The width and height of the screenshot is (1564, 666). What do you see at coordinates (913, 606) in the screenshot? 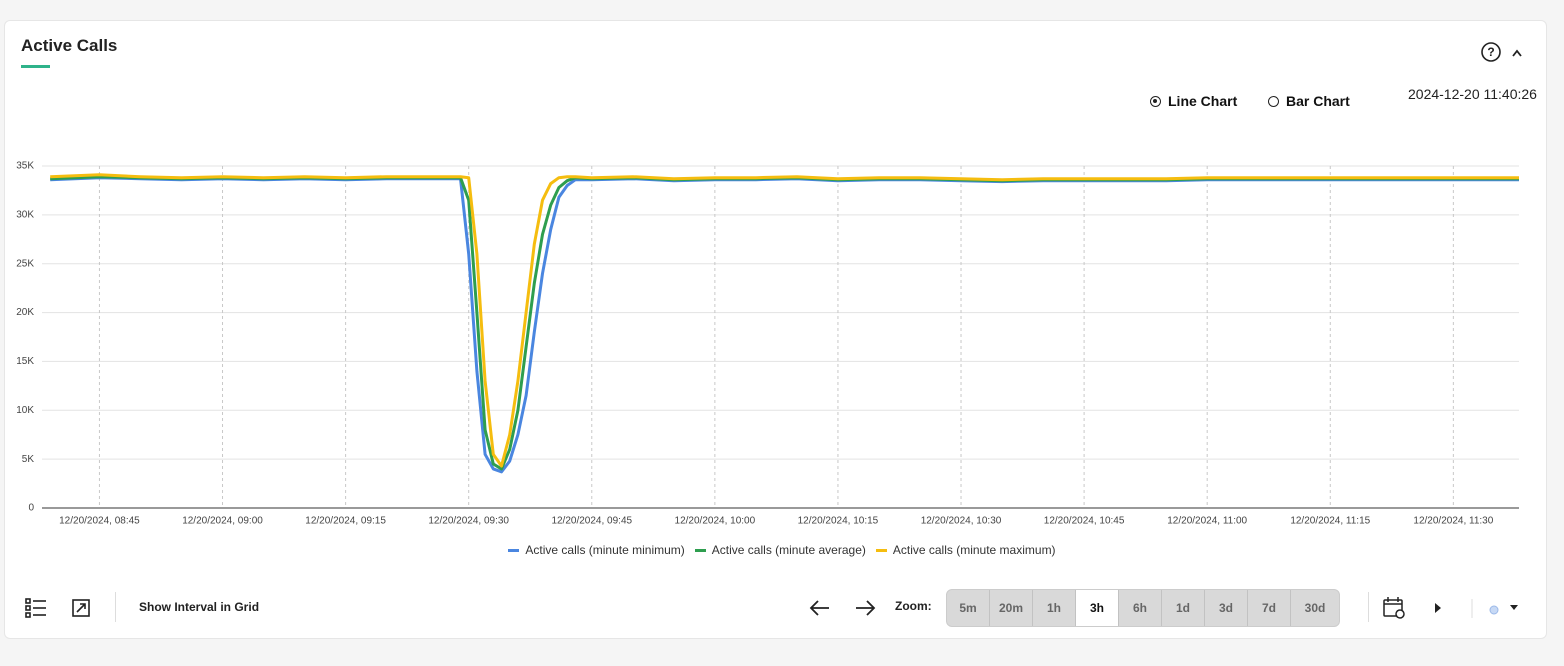
I see `zoom-label: Zoom:` at bounding box center [913, 606].